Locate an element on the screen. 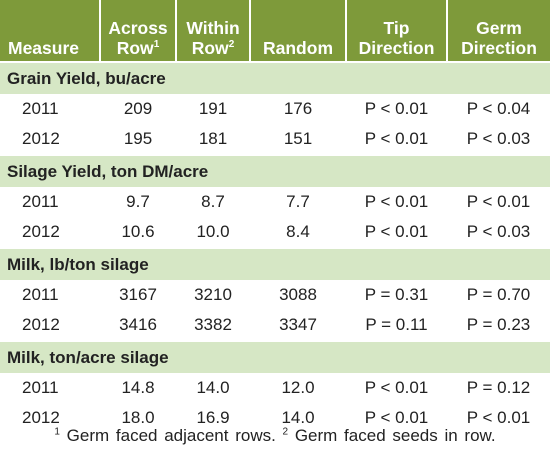 This screenshot has width=550, height=467. cell-across: 209 is located at coordinates (138, 108).